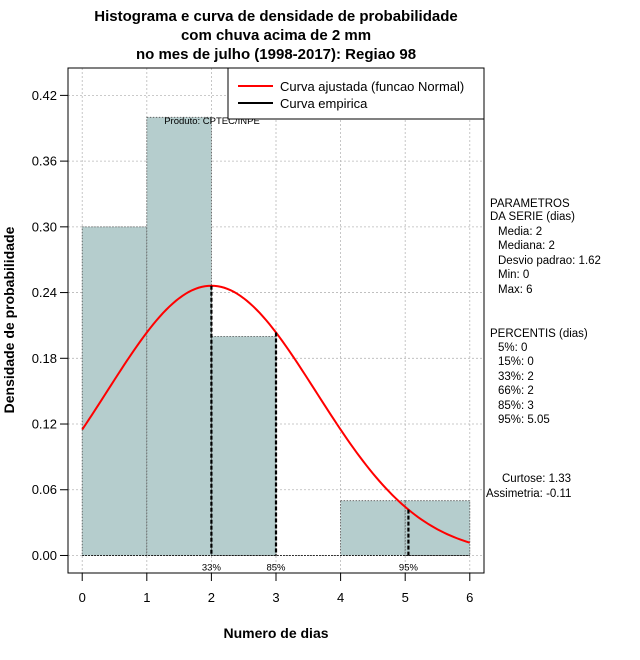  Describe the element at coordinates (529, 494) in the screenshot. I see `stat-assimetria: Assimetria: -0.11` at that location.